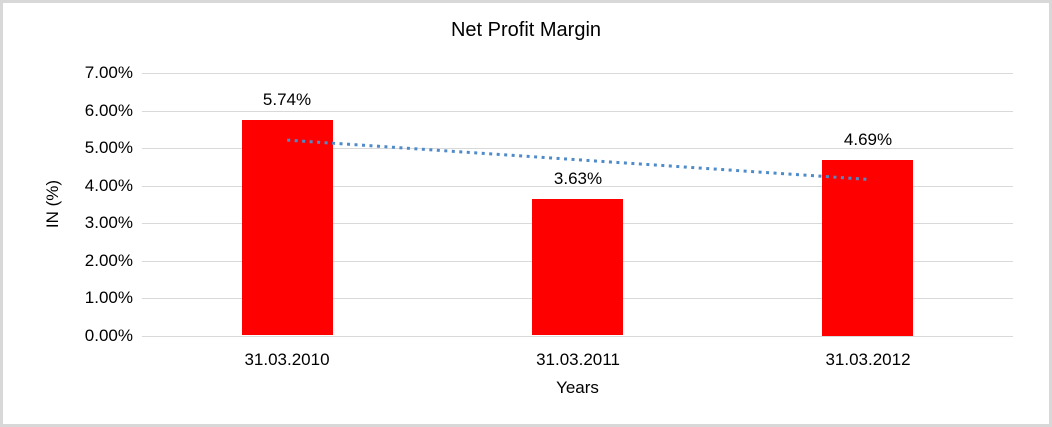 This screenshot has height=427, width=1052. I want to click on bar-value-label: 4.69%, so click(868, 139).